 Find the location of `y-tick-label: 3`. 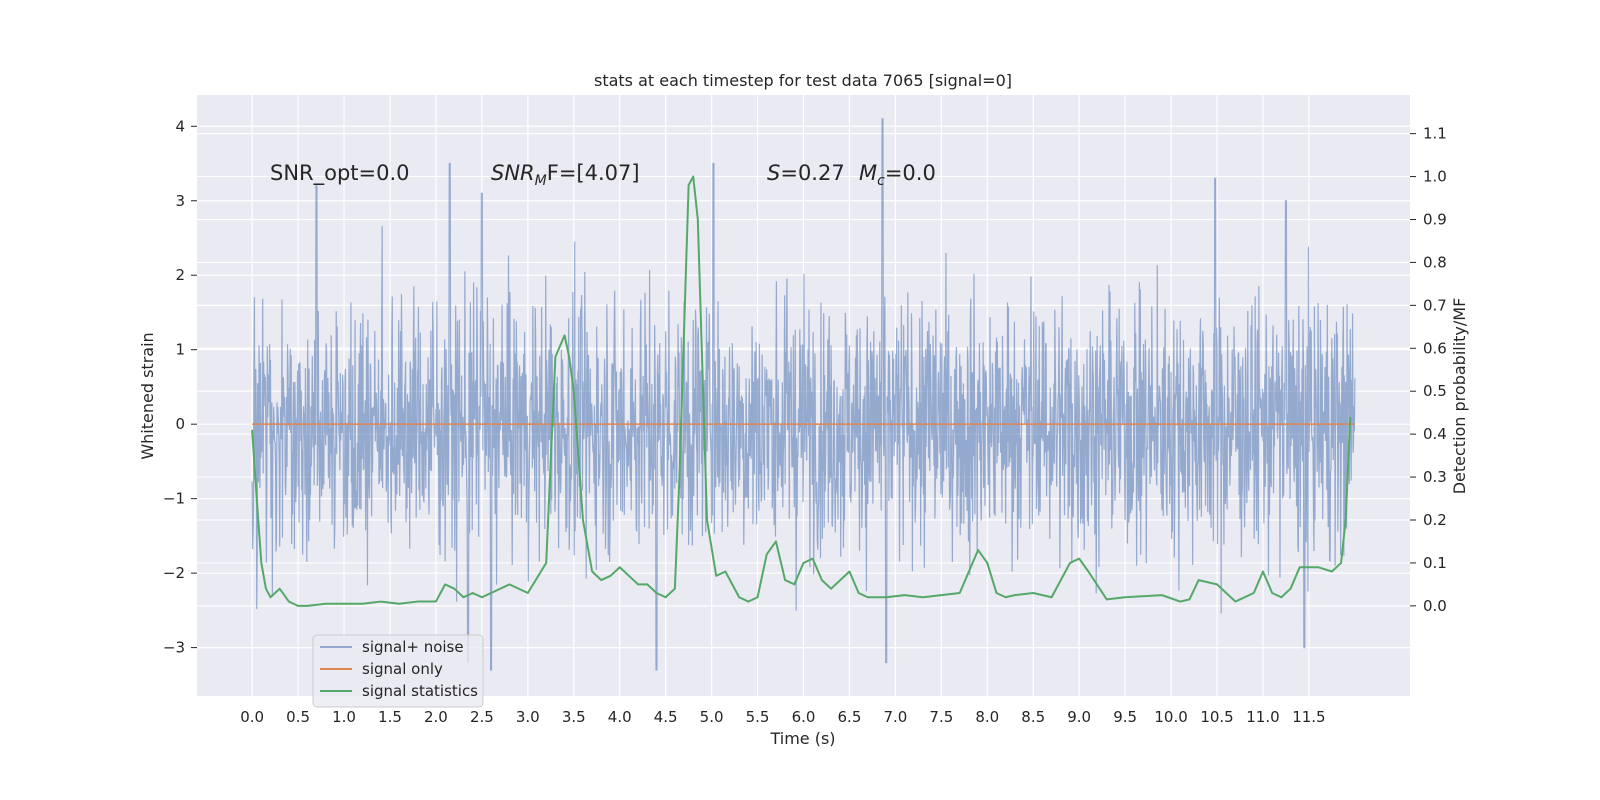

y-tick-label: 3 is located at coordinates (180, 201).